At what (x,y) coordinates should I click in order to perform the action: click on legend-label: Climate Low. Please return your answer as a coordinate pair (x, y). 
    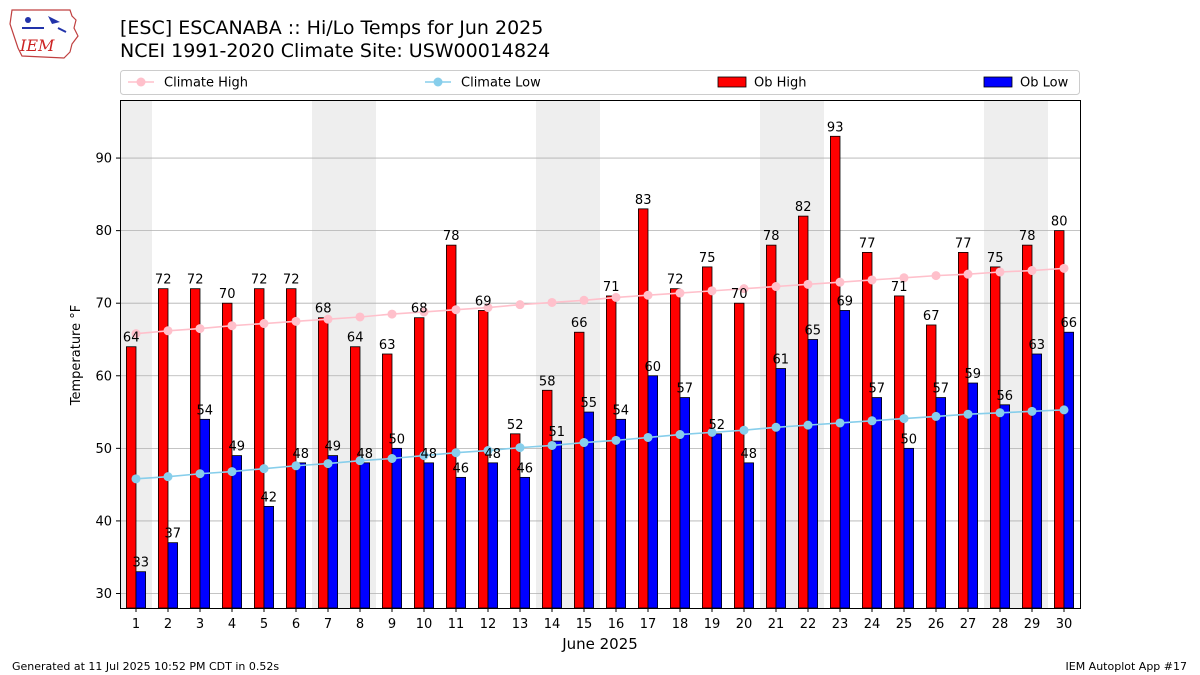
    Looking at the image, I should click on (501, 83).